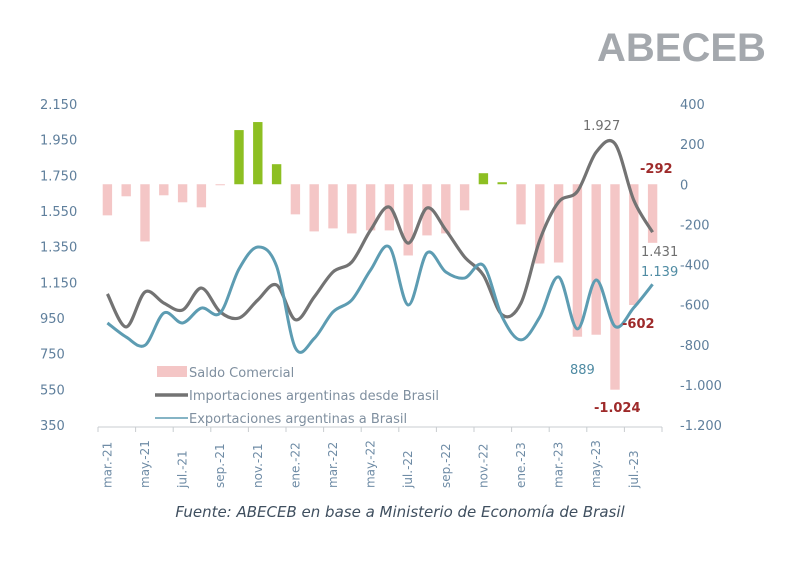  Describe the element at coordinates (695, 346) in the screenshot. I see `right-axis-tick-label: -800` at that location.